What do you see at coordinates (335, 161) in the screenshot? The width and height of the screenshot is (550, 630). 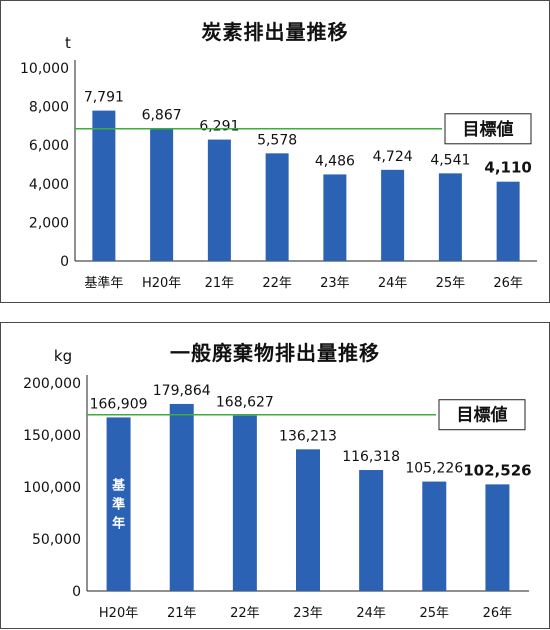 I see `data-label: 4,486` at bounding box center [335, 161].